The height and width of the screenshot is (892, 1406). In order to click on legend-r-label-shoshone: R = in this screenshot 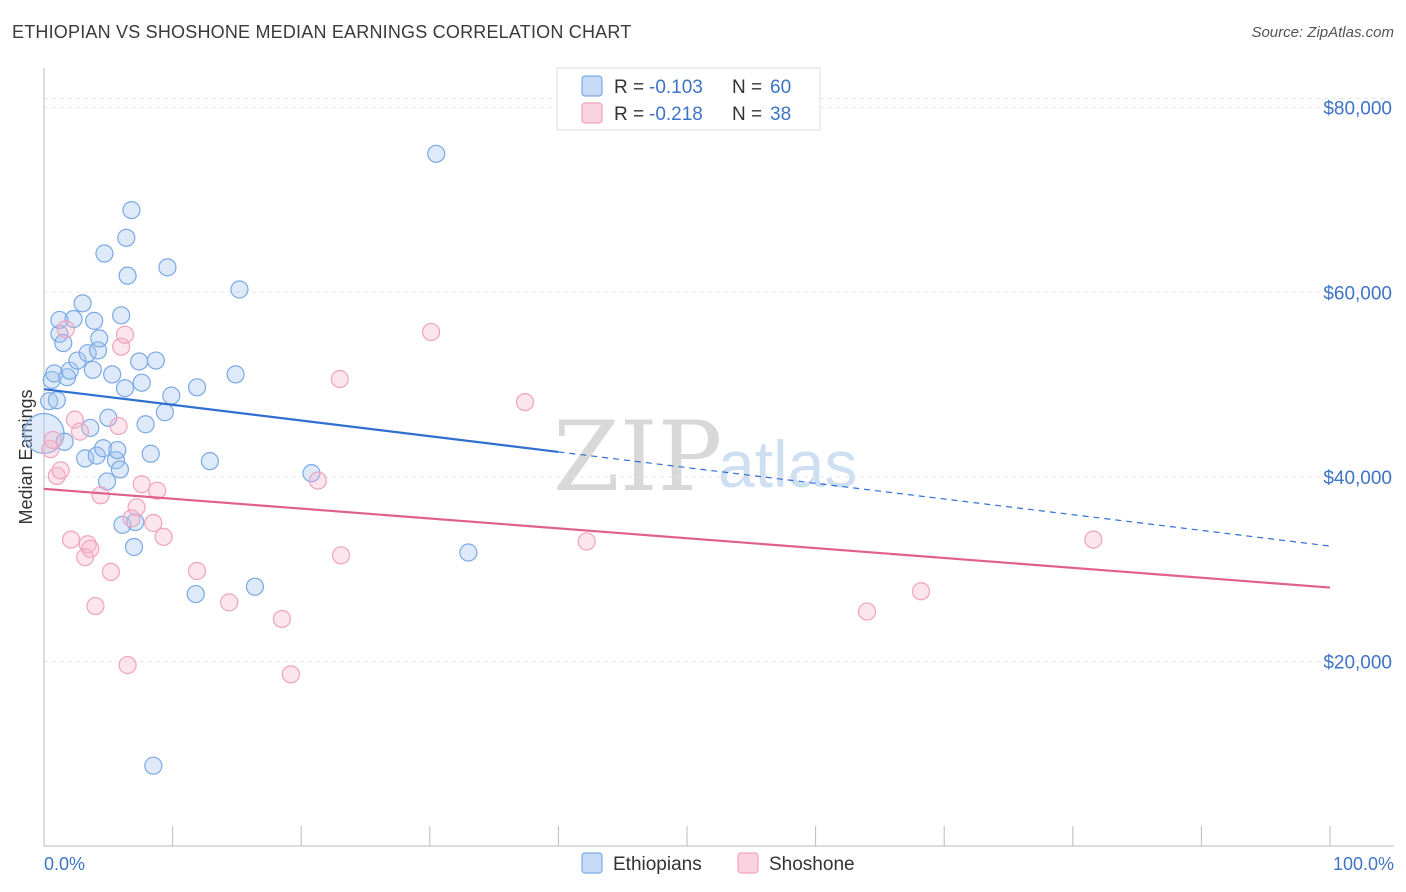, I will do `click(629, 114)`.